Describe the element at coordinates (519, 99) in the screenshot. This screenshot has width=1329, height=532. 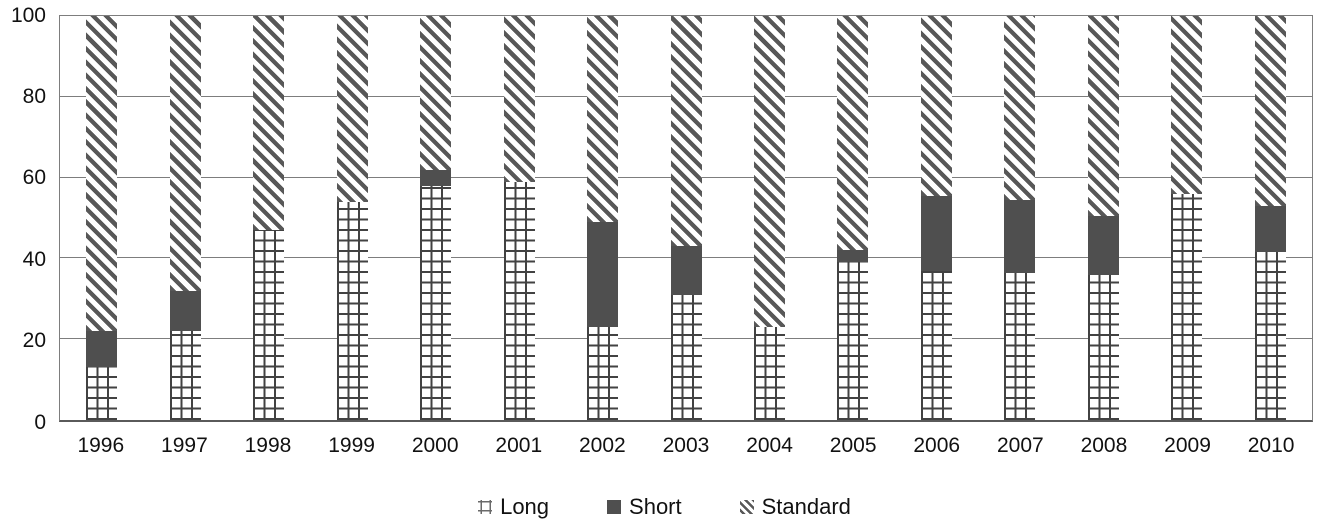
I see `segment-standard-2001` at that location.